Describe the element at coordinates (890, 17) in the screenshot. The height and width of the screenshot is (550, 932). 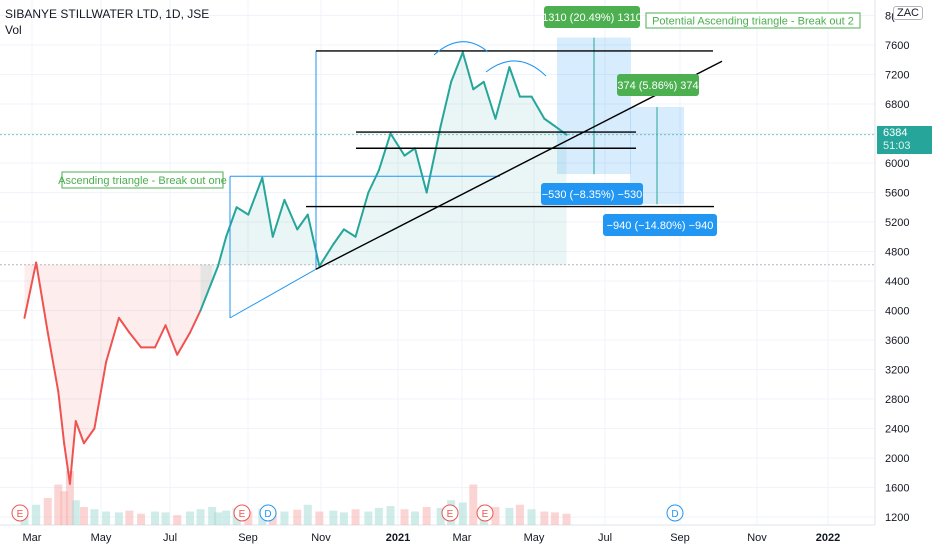
I see `y-tick-label: 8(` at that location.